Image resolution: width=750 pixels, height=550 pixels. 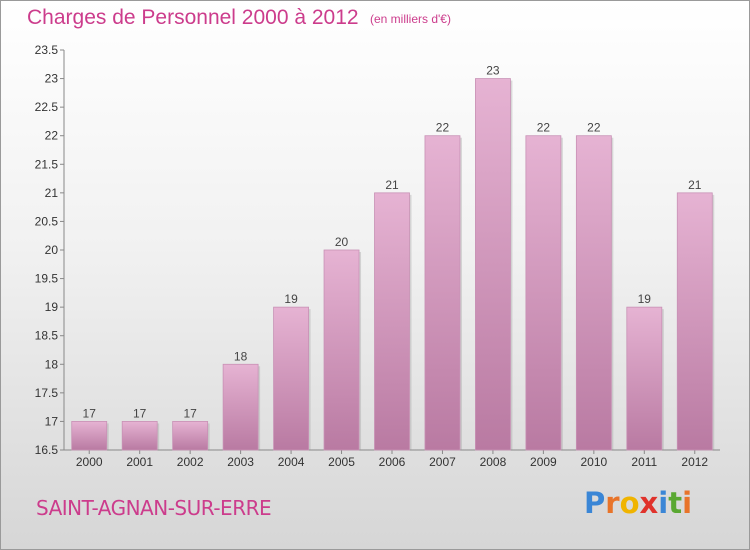 I want to click on x-tick-label: 2000, so click(x=89, y=462).